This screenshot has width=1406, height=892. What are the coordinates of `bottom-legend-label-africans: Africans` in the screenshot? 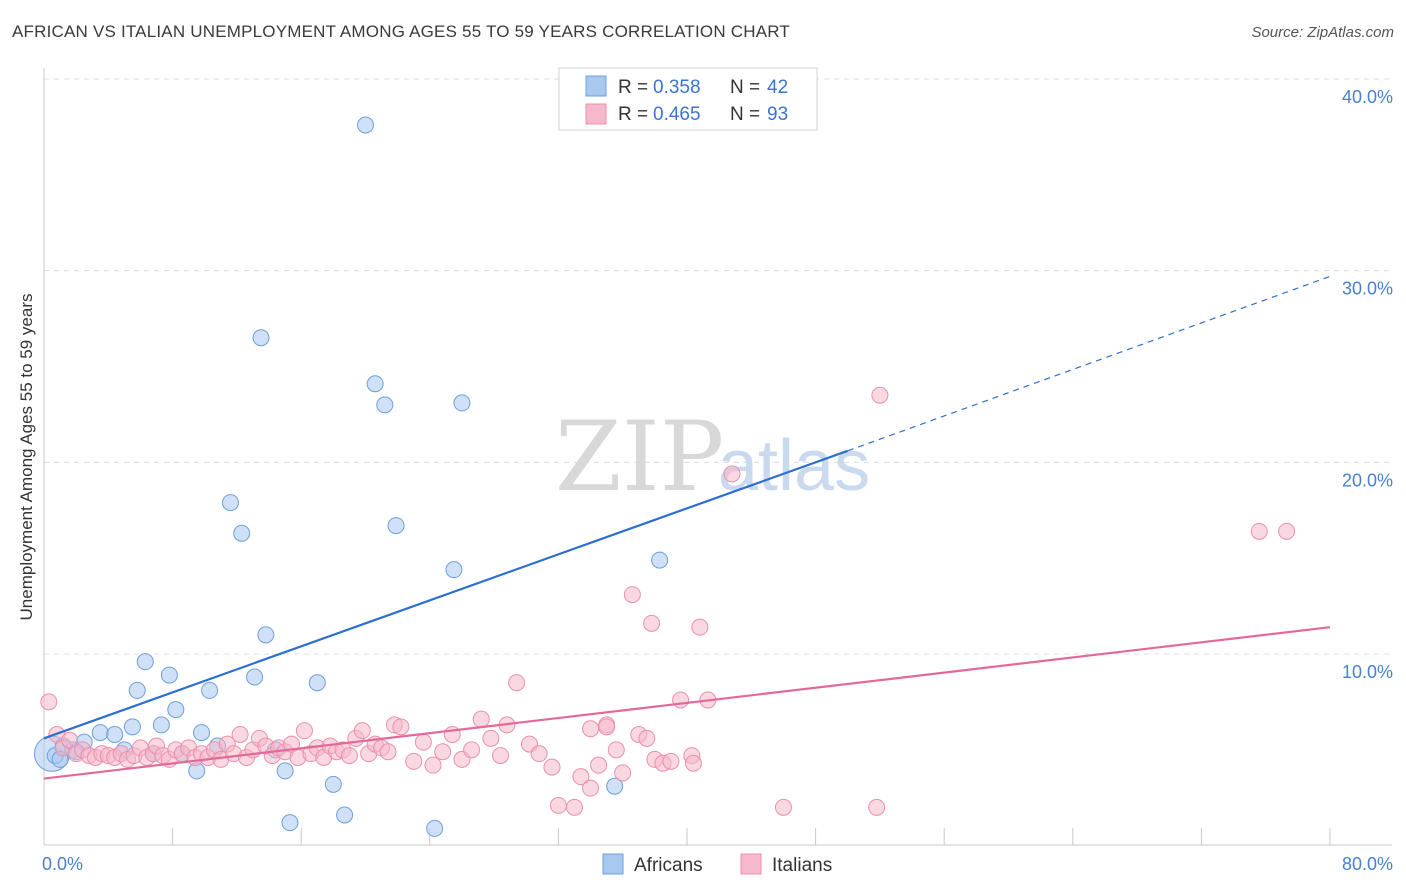 It's located at (668, 865).